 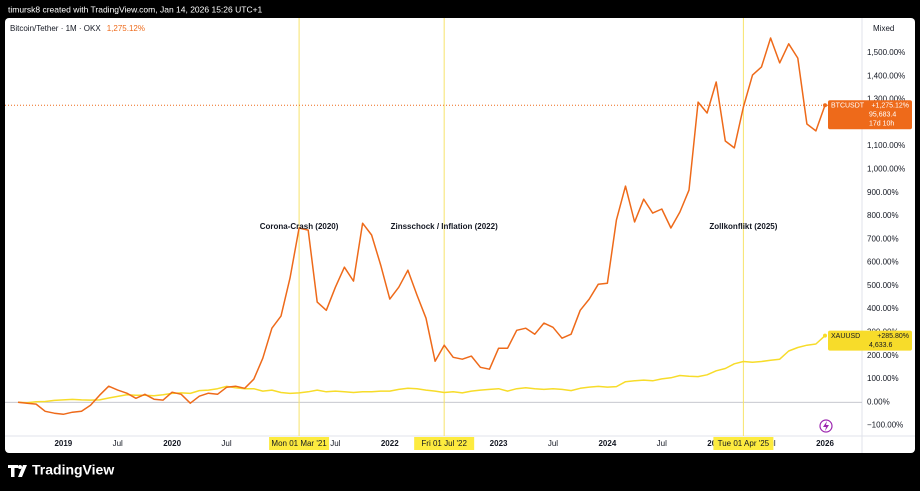 What do you see at coordinates (886, 145) in the screenshot?
I see `y-tick-label: 1,100.00%` at bounding box center [886, 145].